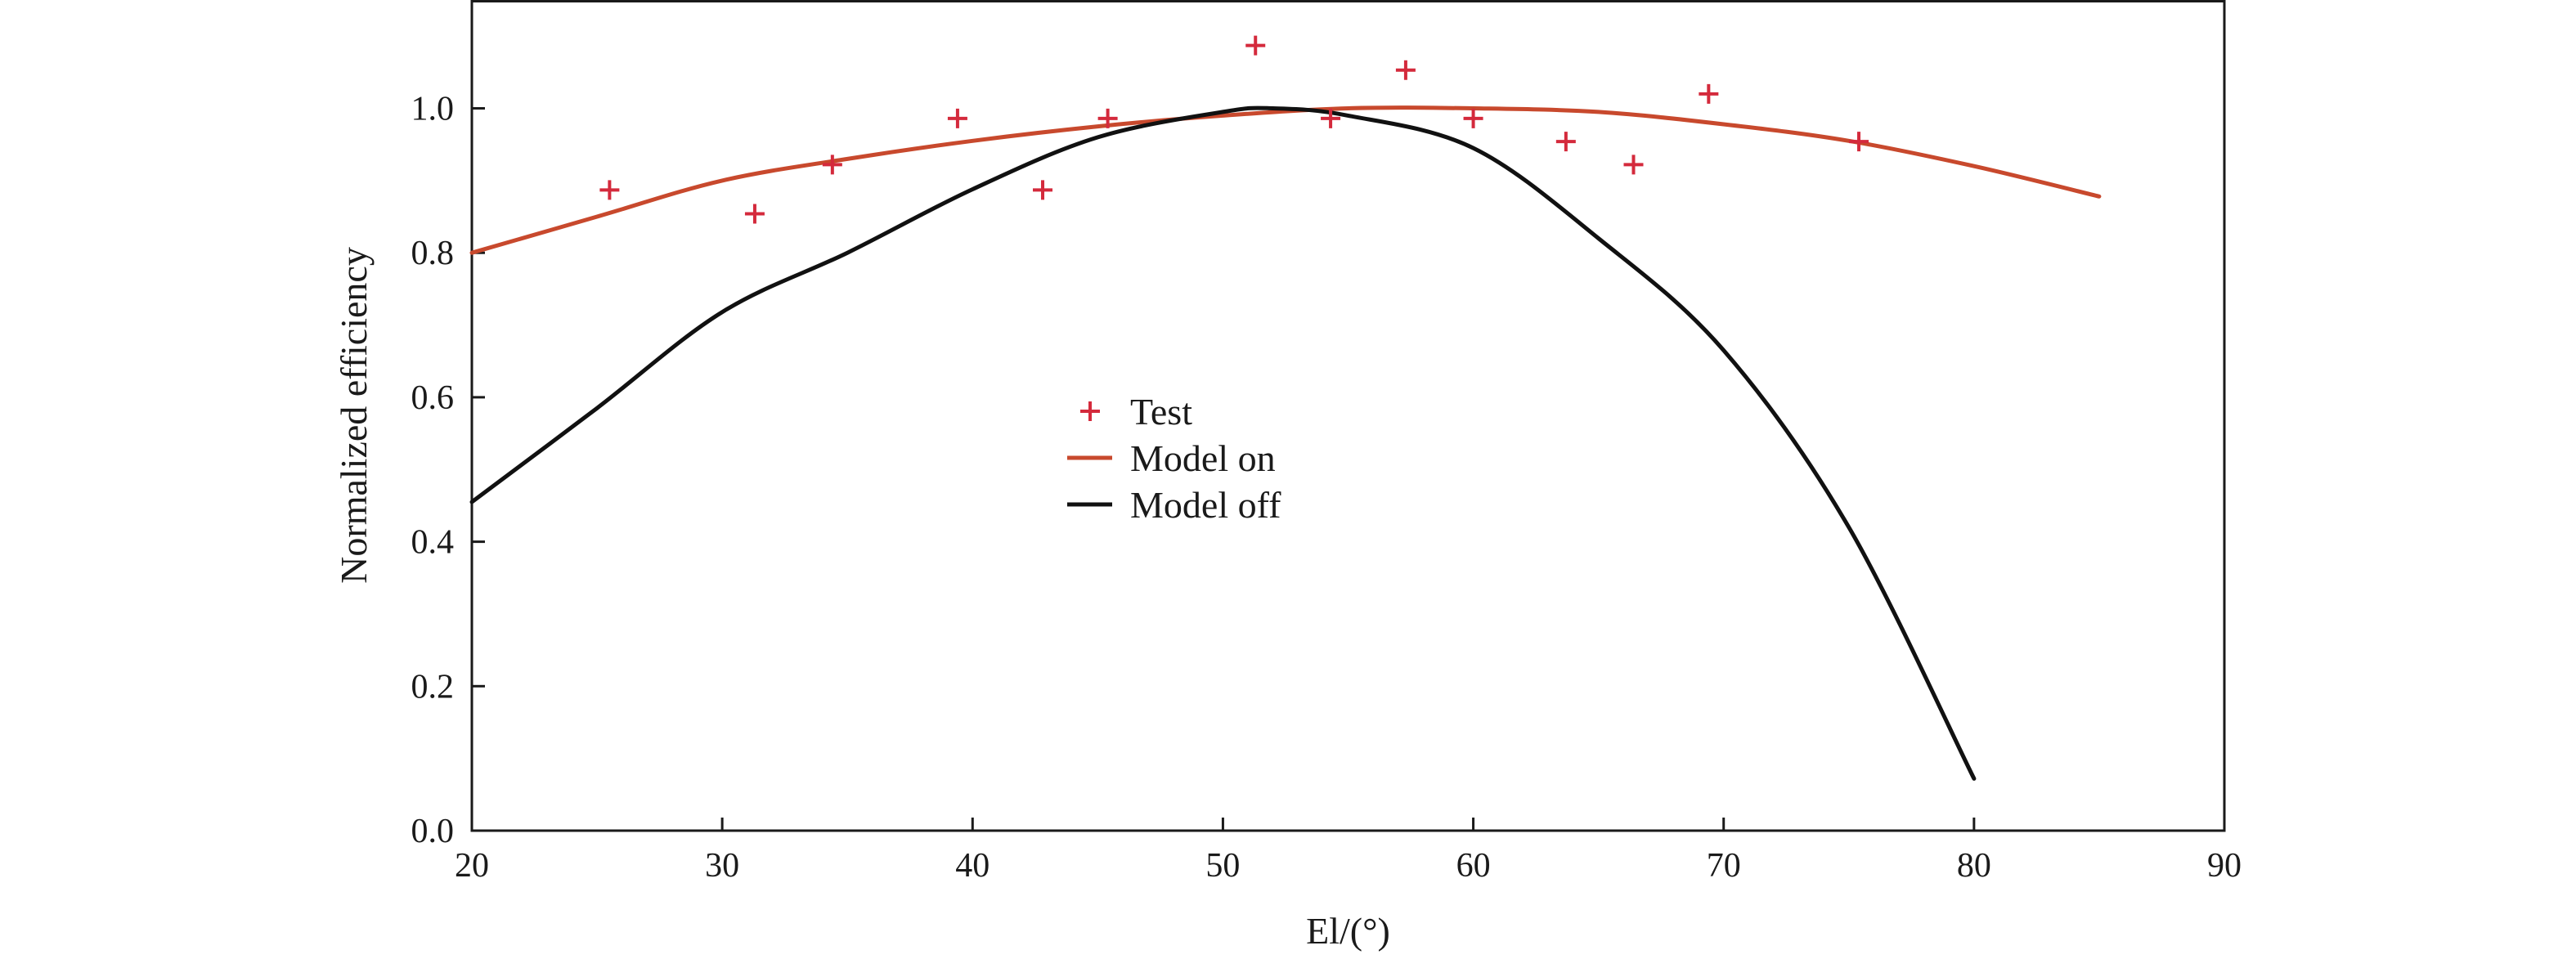 The image size is (2576, 959). What do you see at coordinates (354, 415) in the screenshot?
I see `y-axis-title: Normalized efficiency` at bounding box center [354, 415].